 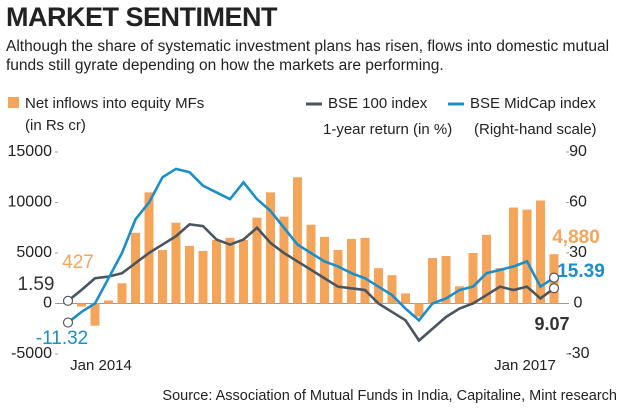 I want to click on y2-tick-label: -30, so click(x=577, y=353).